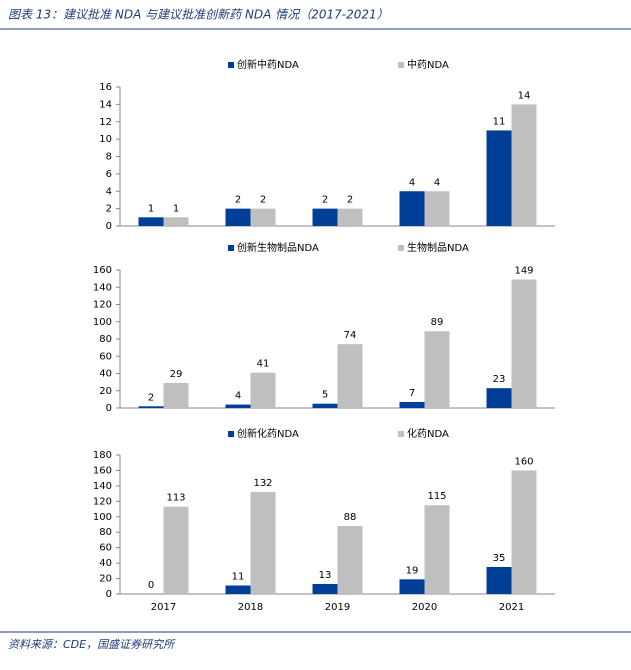 This screenshot has height=670, width=631. Describe the element at coordinates (250, 607) in the screenshot. I see `x-tick-label: 2018` at that location.